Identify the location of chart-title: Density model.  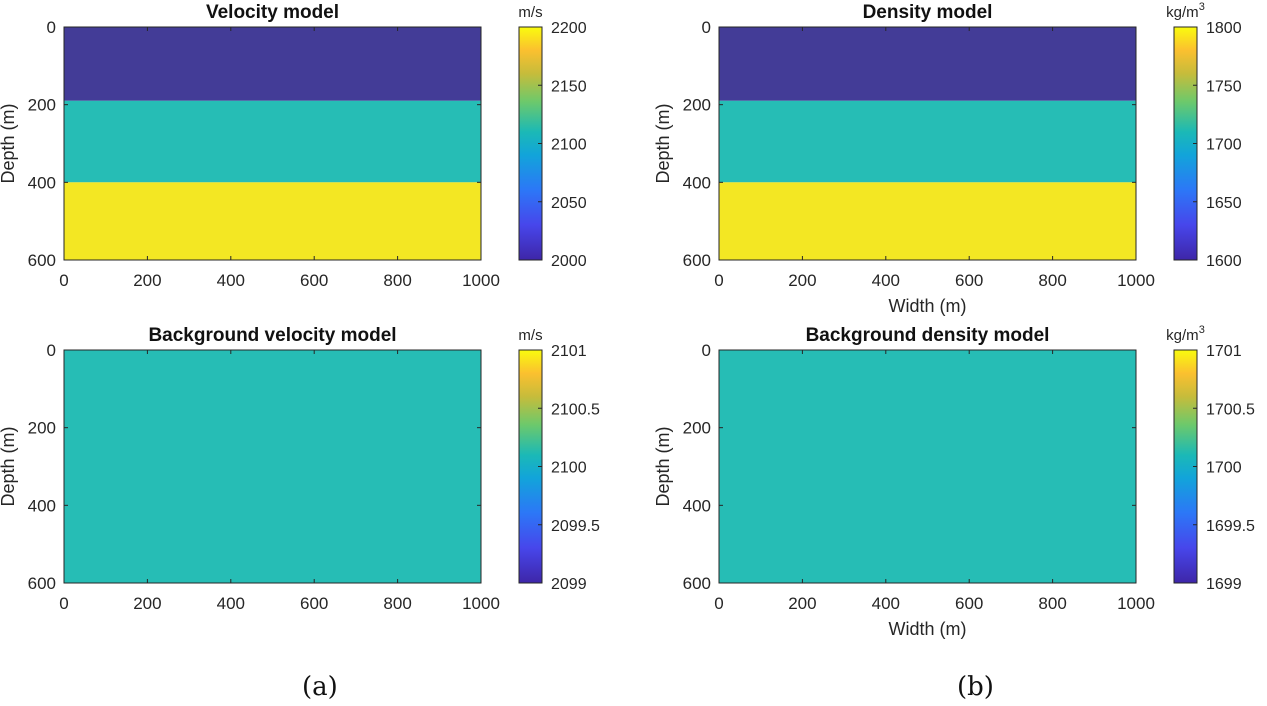
(928, 12).